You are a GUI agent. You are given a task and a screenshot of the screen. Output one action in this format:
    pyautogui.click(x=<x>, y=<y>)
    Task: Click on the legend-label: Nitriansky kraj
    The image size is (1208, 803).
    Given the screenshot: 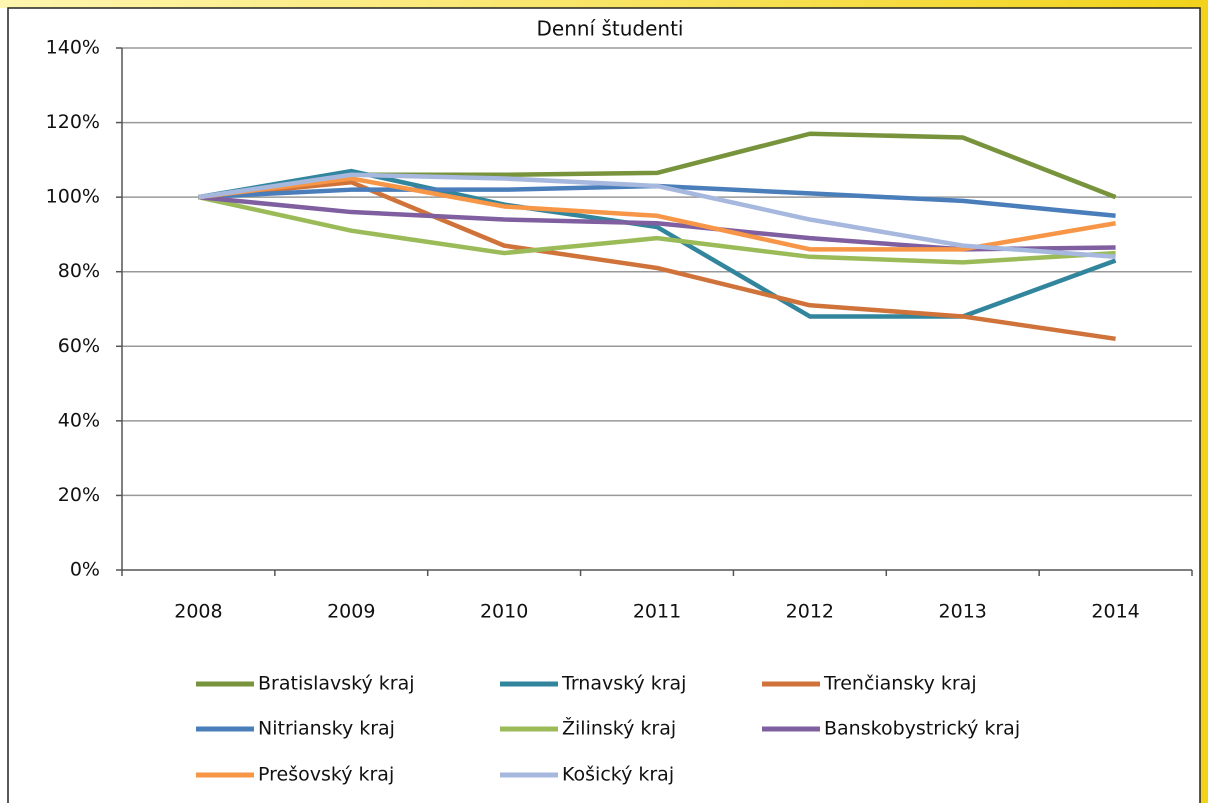 What is the action you would take?
    pyautogui.click(x=326, y=729)
    